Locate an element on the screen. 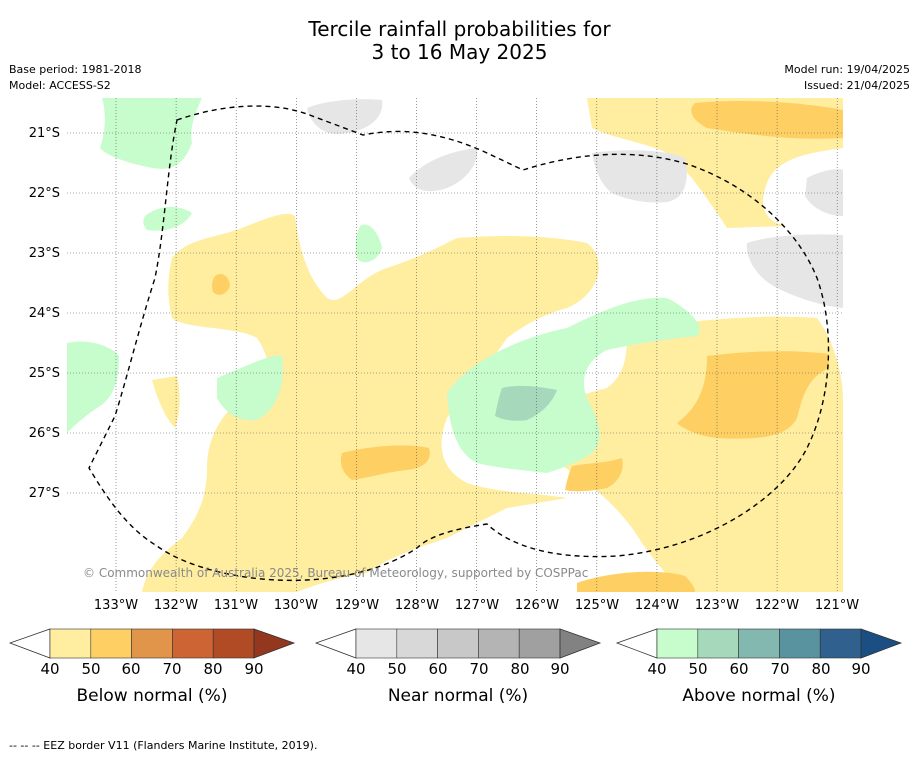 The height and width of the screenshot is (758, 919). lat-label-27s: 27°S is located at coordinates (44, 493).